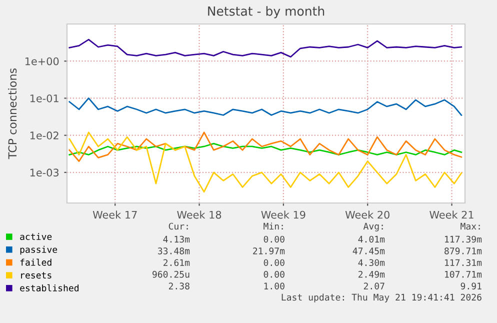  Describe the element at coordinates (44, 172) in the screenshot. I see `y-tick-label: 1e-03` at that location.